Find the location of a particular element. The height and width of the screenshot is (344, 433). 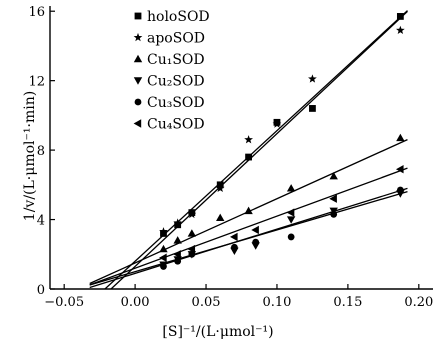

legend-item: holoSOD is located at coordinates (172, 17).